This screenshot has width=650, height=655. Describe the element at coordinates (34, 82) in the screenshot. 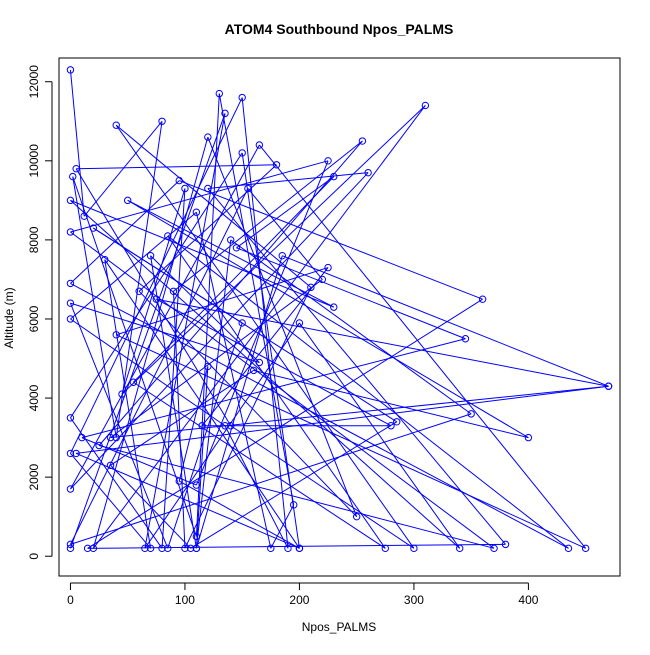

I see `y-tick-label: 12000` at that location.